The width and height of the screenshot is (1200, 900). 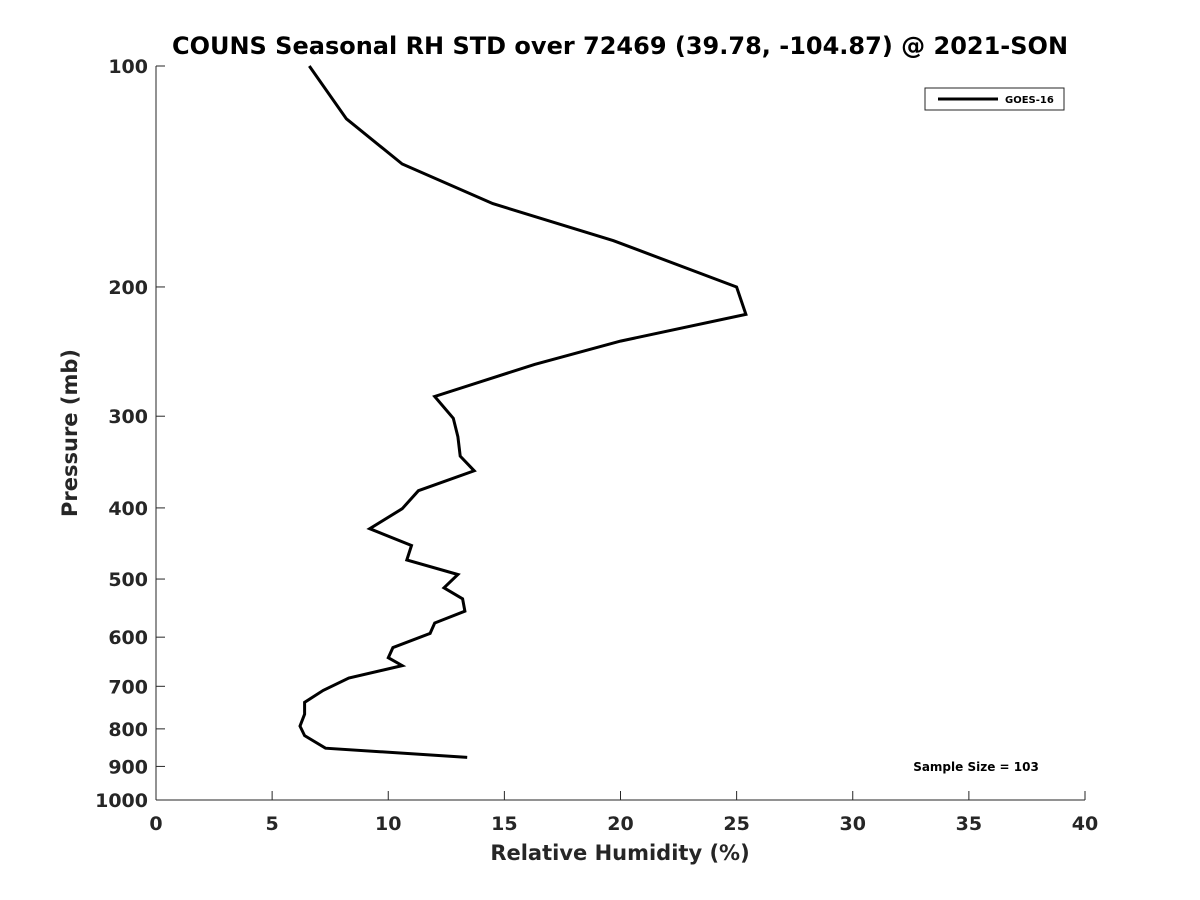 What do you see at coordinates (620, 824) in the screenshot?
I see `x-tick-label: 20` at bounding box center [620, 824].